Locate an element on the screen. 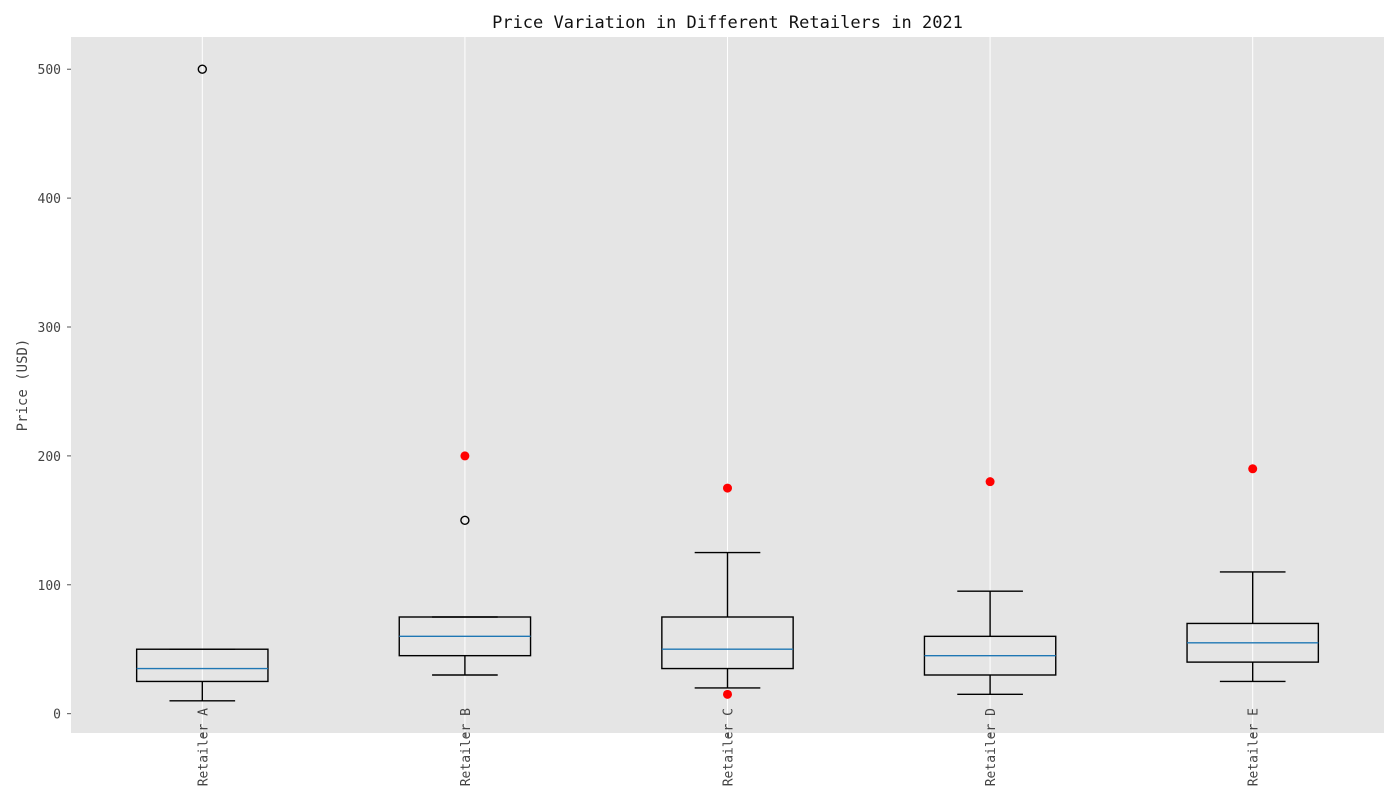  y-tick-label: 400 is located at coordinates (49, 199).